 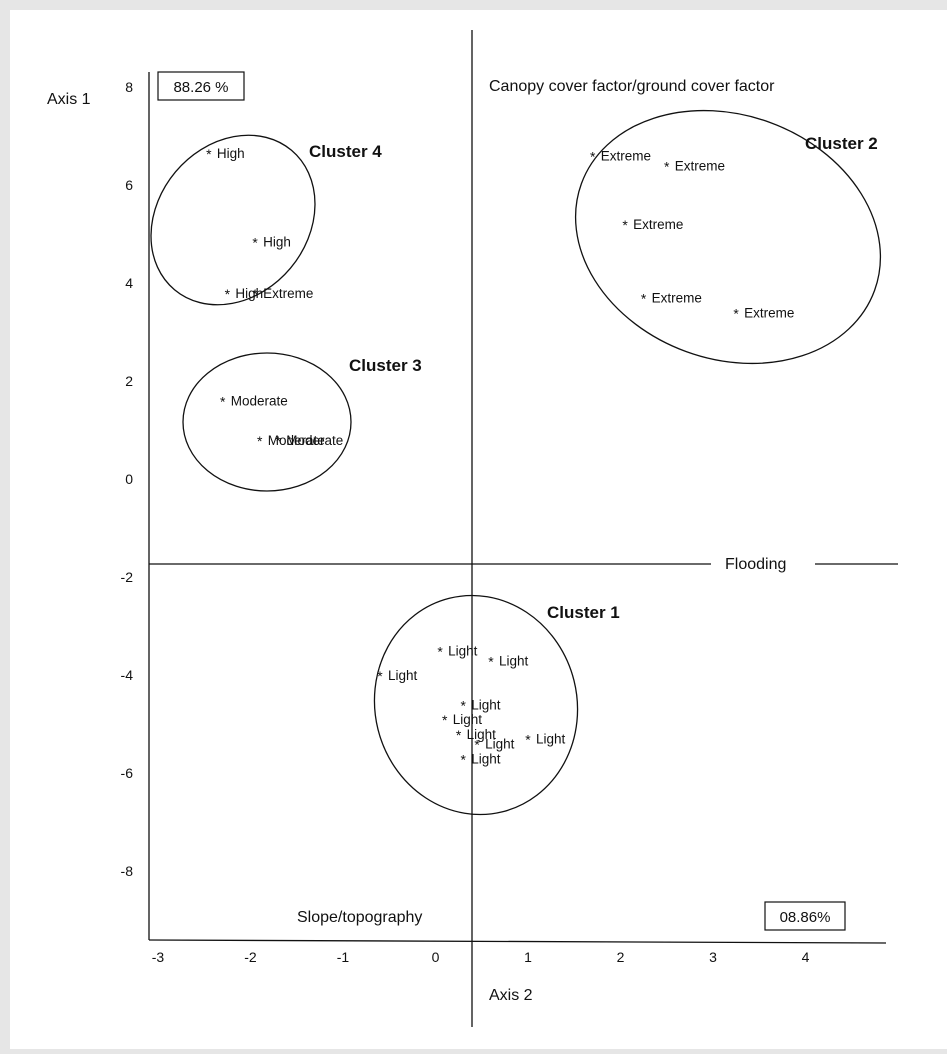 I want to click on cluster-4-ellipse, so click(x=233, y=220).